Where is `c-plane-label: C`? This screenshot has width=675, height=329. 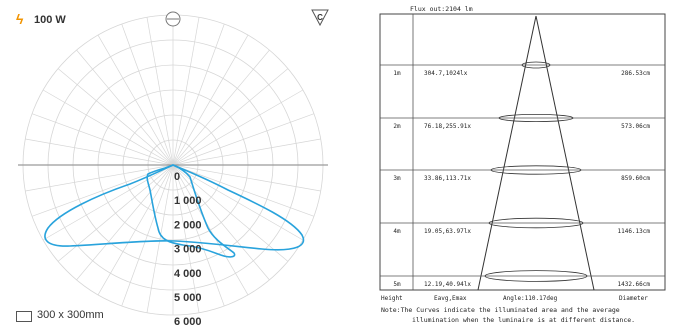 c-plane-label: C is located at coordinates (320, 17).